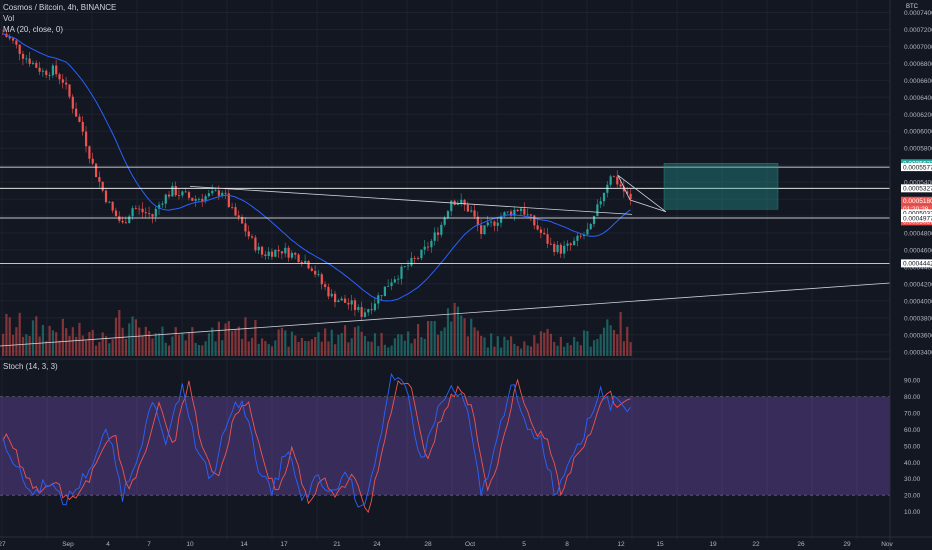 The width and height of the screenshot is (932, 550). Describe the element at coordinates (912, 479) in the screenshot. I see `stoch-tick-label: 30.00` at that location.